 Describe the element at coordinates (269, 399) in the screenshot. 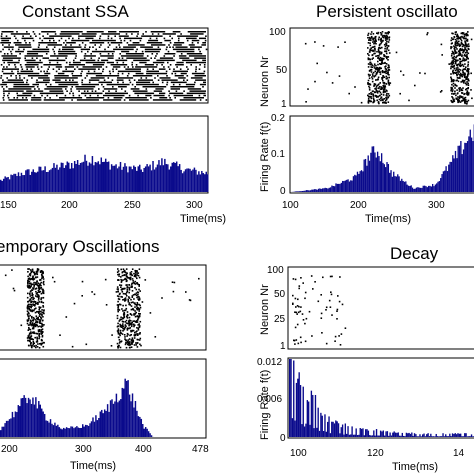

I see `ytick-decay-rate-0.006: 0.006` at that location.